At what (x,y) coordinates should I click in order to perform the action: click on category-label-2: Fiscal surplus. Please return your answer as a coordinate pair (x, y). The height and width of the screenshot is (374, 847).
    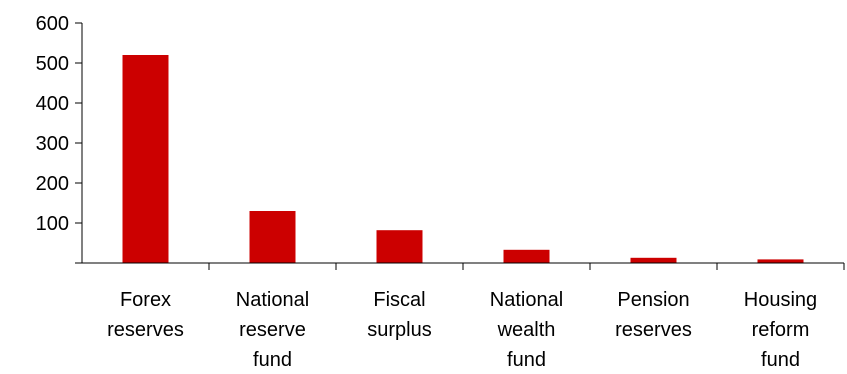
    Looking at the image, I should click on (399, 315).